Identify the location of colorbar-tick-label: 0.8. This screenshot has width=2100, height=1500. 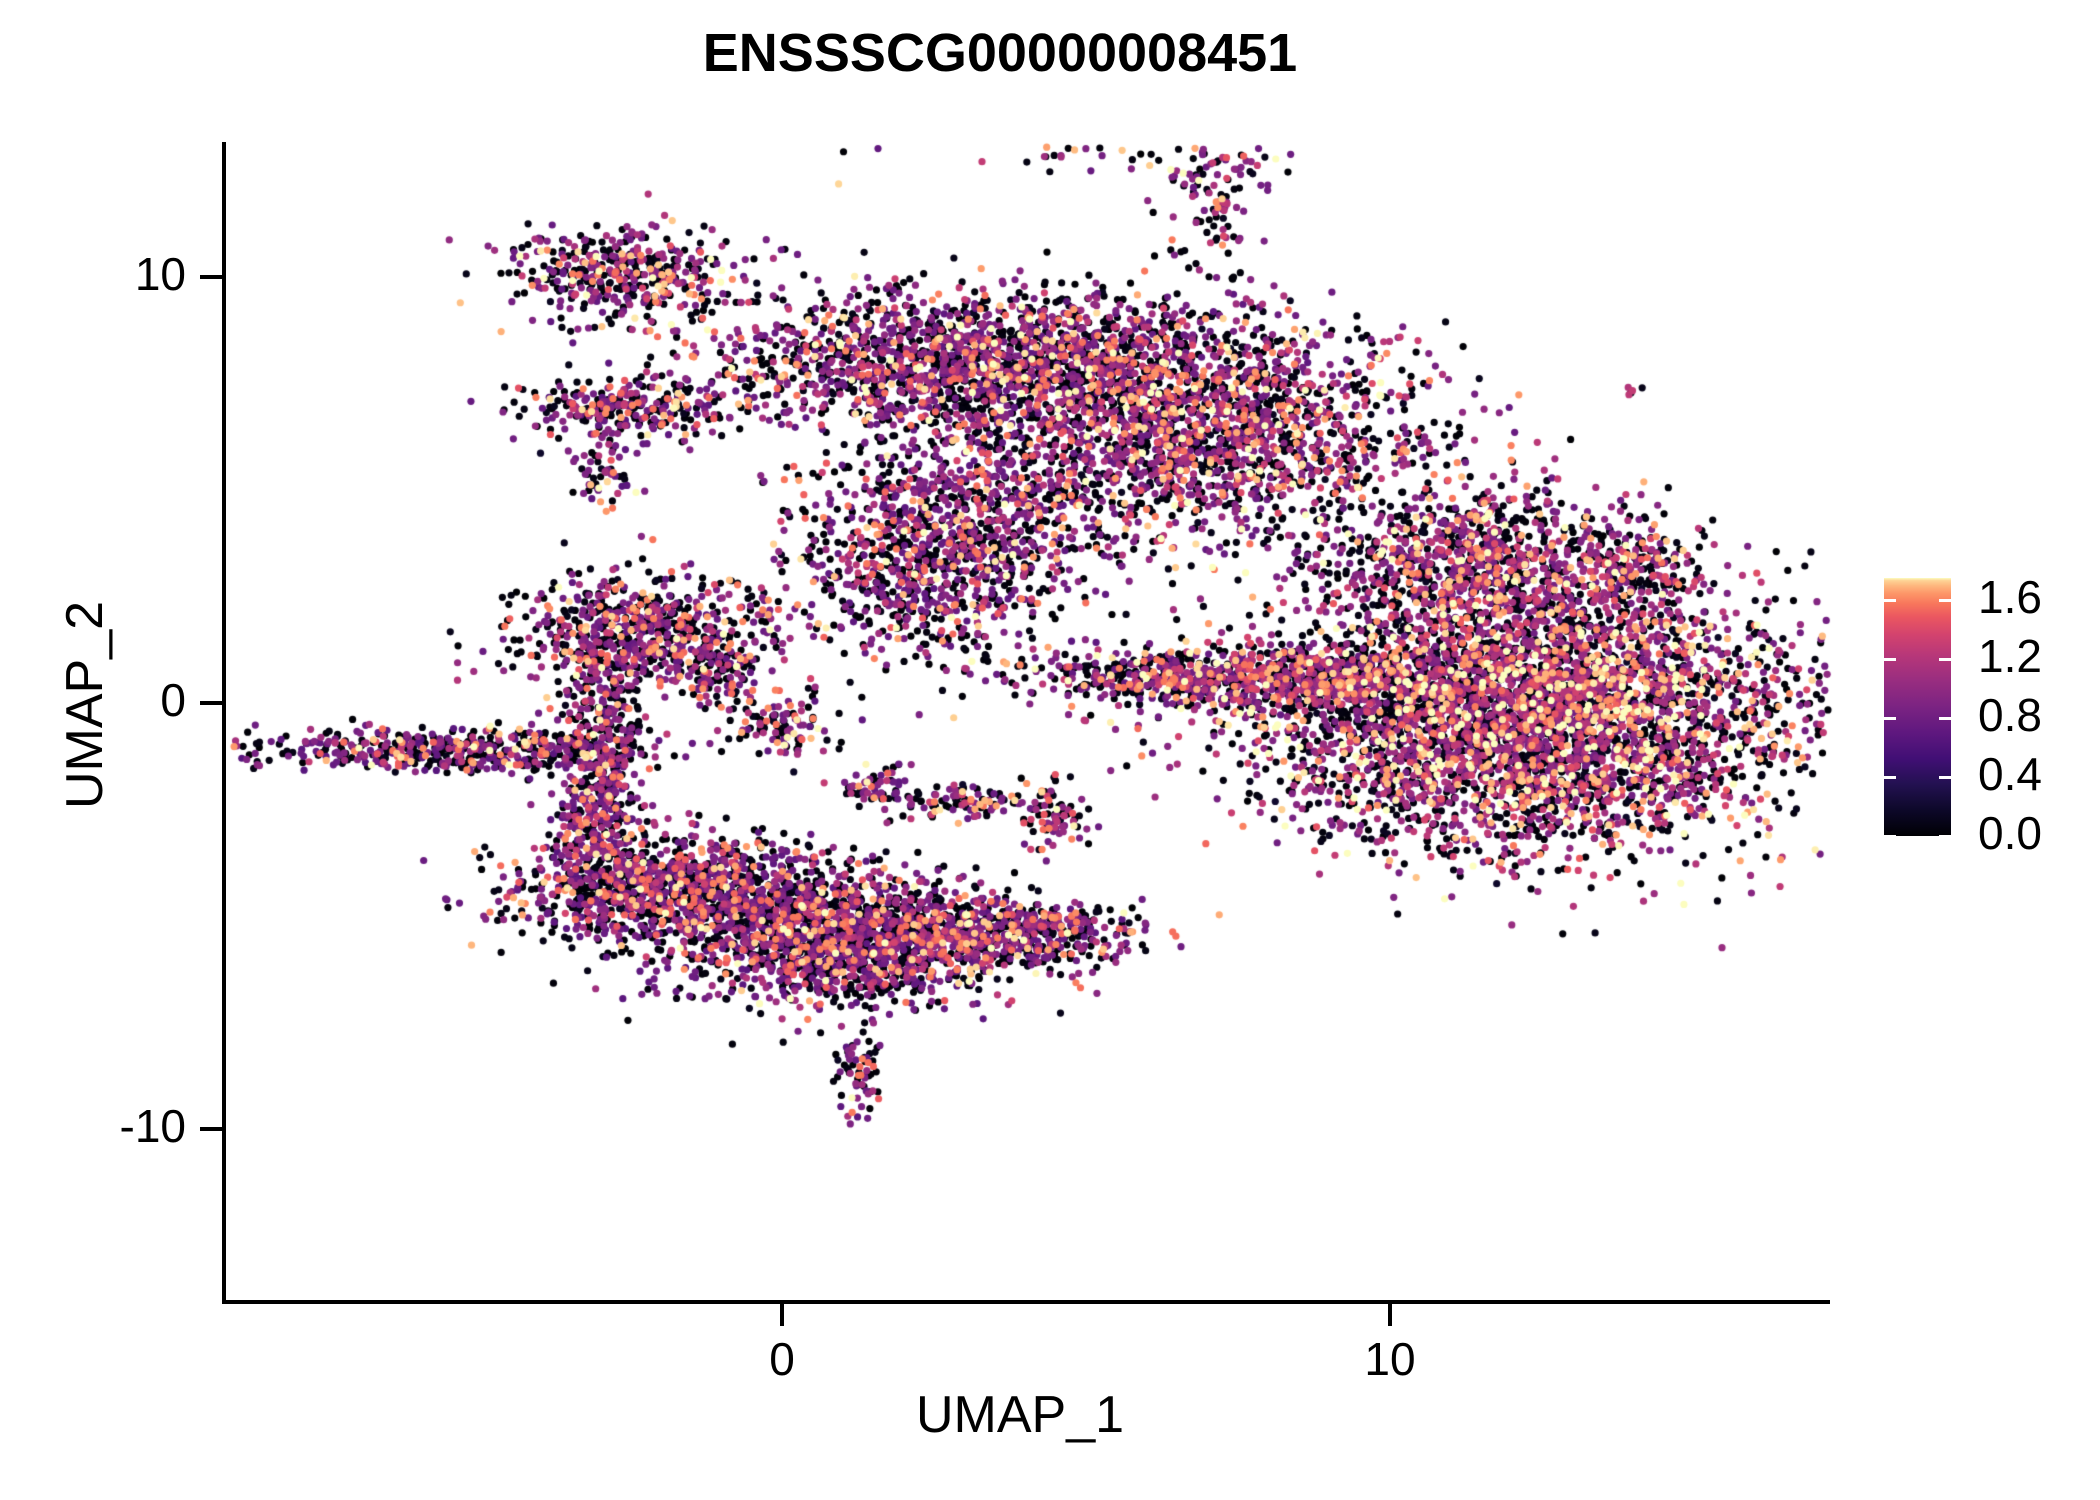
(2010, 715).